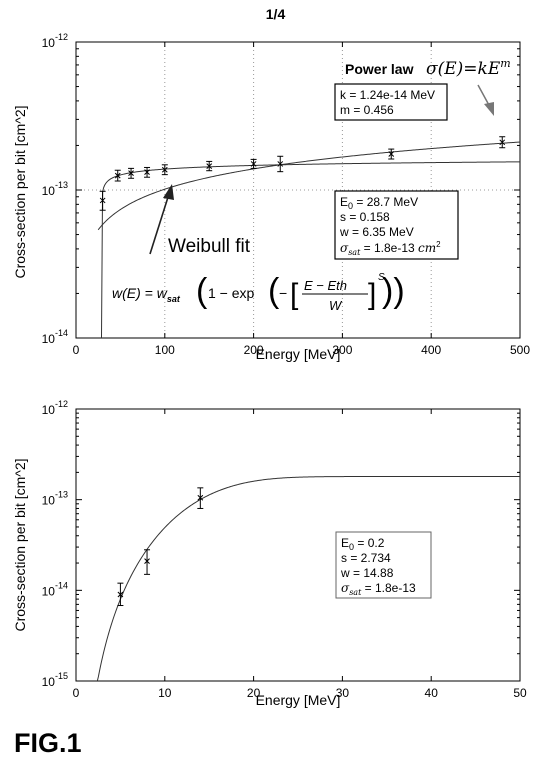  I want to click on weibull-annotation: Weibull fit, so click(200, 220).